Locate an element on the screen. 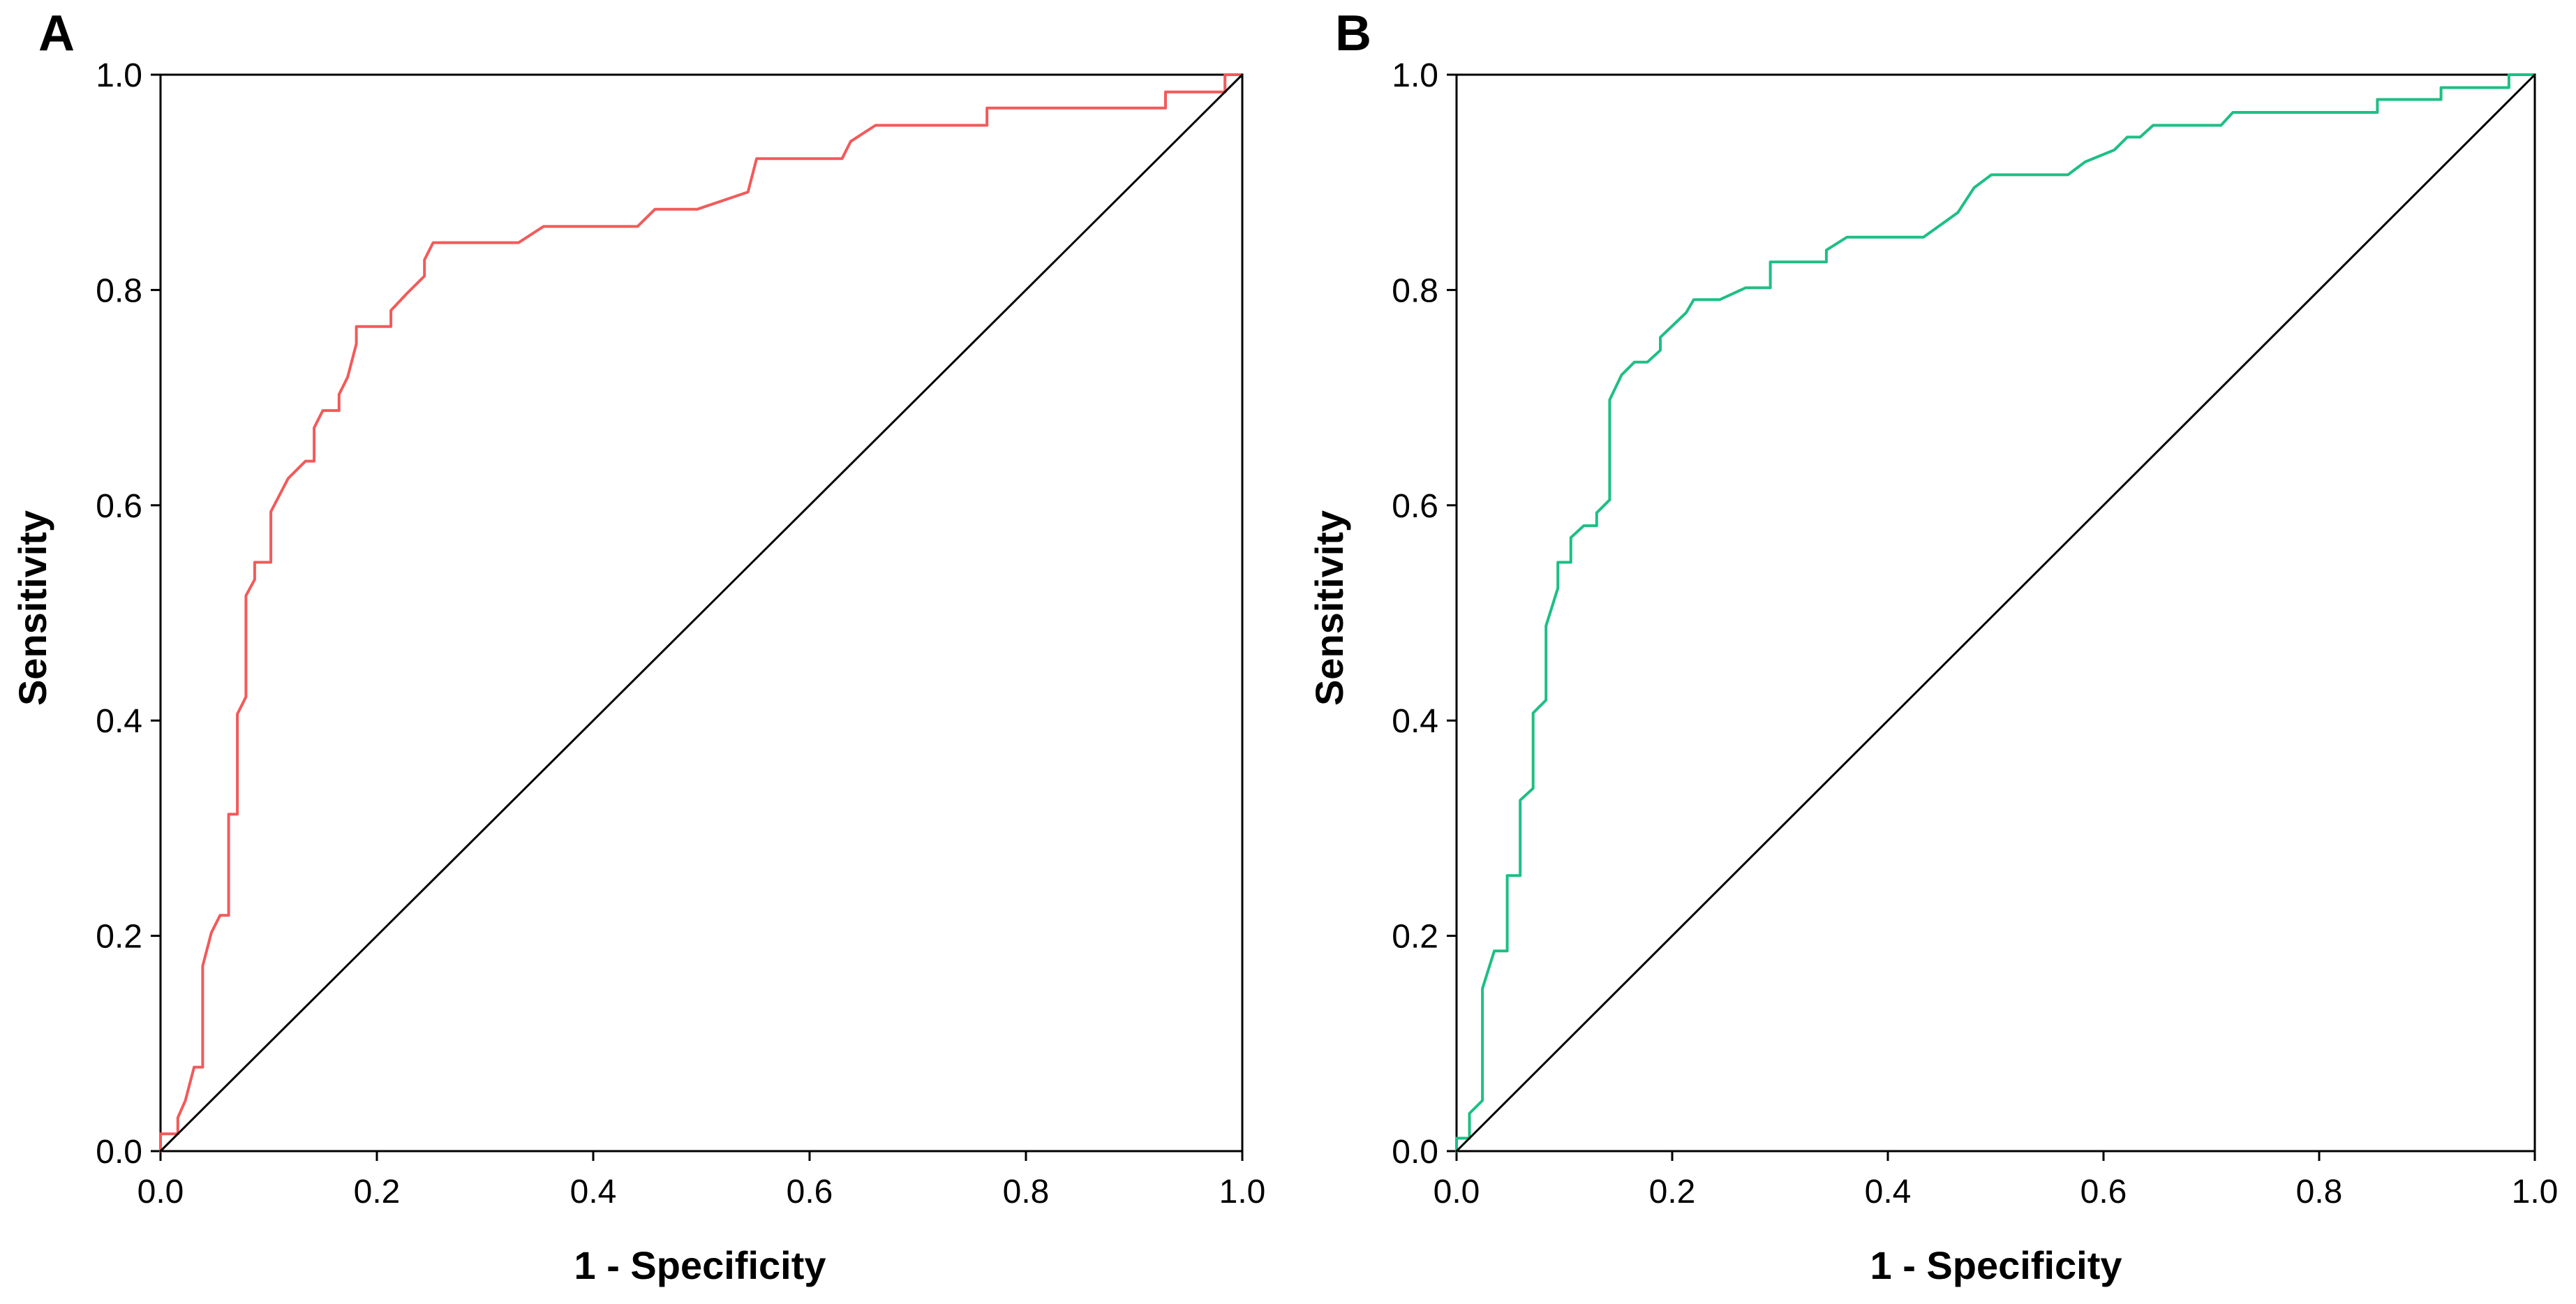  panel-a-y-tick-label: 0.0 is located at coordinates (119, 1152).